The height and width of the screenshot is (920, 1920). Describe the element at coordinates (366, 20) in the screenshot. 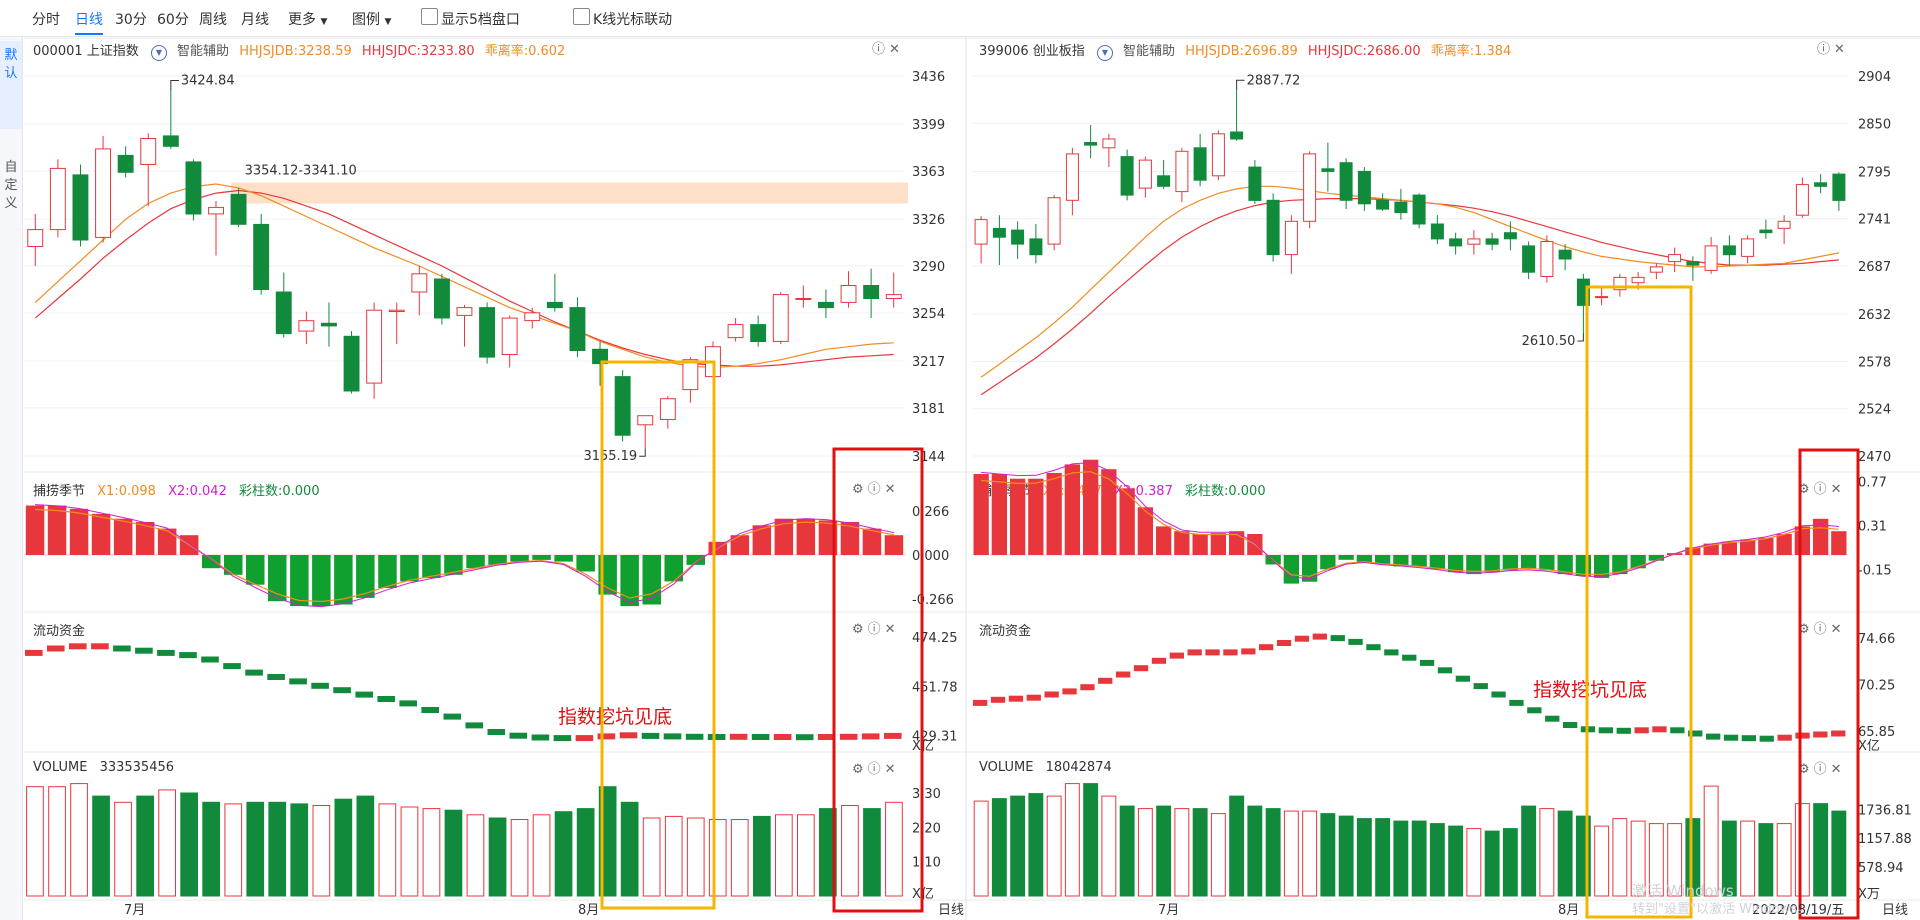

I see `legend-label: 图例` at that location.